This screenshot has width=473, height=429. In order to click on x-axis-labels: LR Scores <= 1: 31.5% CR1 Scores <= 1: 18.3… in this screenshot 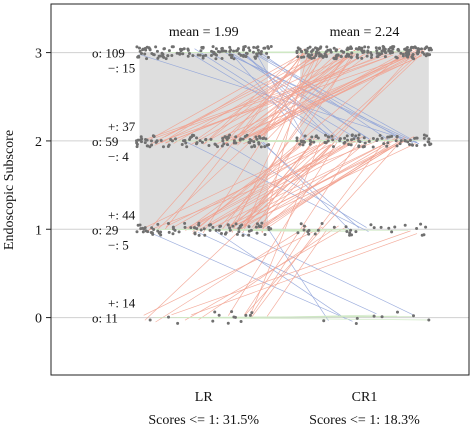, I will do `click(284, 409)`.